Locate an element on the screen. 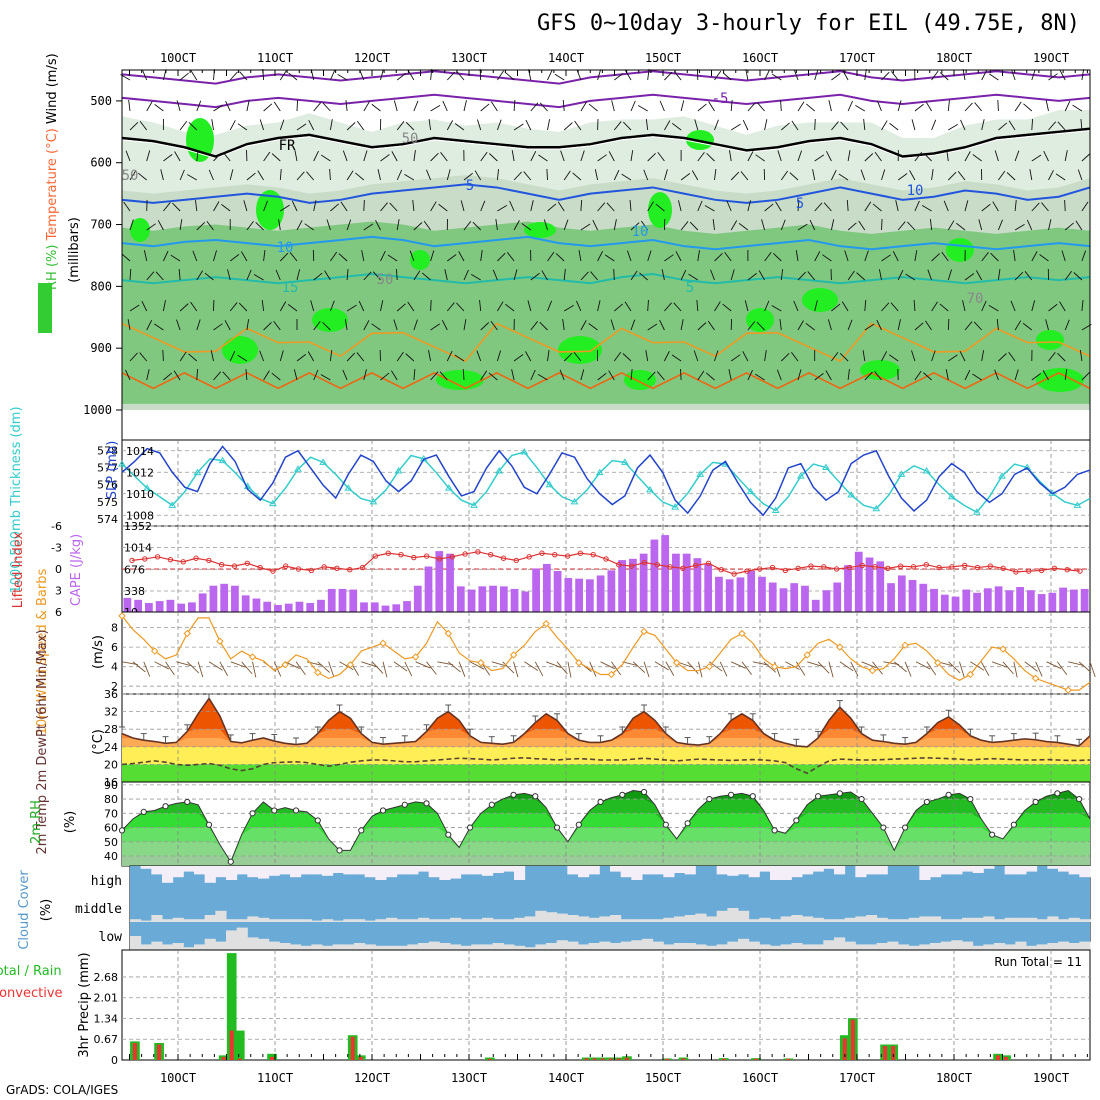  temp-tick-label: 36 is located at coordinates (111, 694).